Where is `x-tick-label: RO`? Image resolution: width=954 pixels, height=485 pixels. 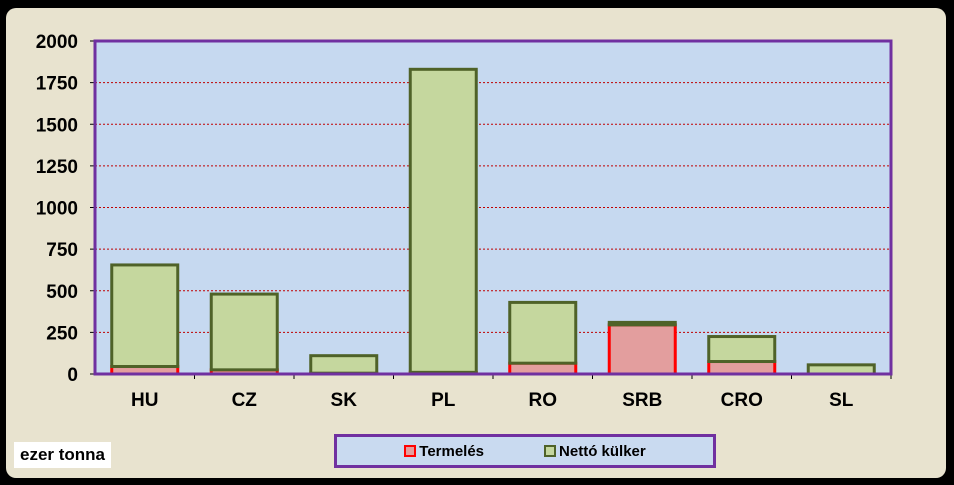 x-tick-label: RO is located at coordinates (543, 400).